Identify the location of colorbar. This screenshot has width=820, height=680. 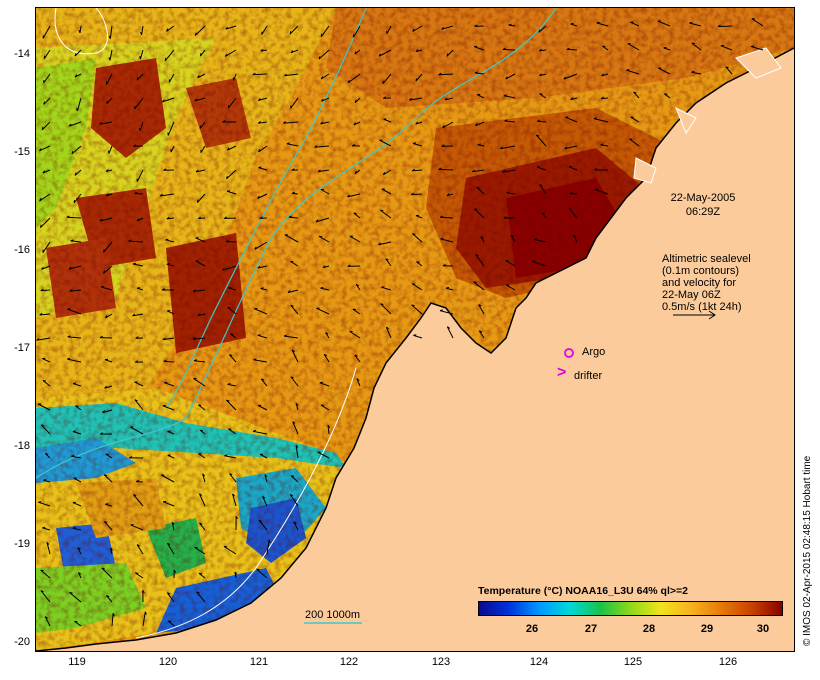
(630, 608).